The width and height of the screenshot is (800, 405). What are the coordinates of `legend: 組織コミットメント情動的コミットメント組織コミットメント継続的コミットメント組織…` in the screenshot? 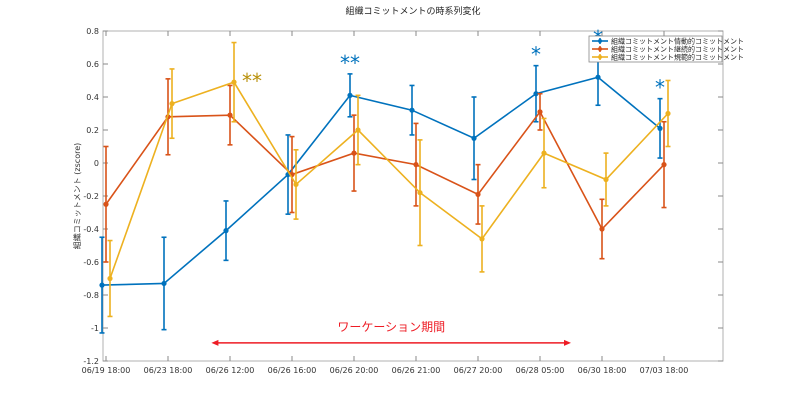 It's located at (666, 49).